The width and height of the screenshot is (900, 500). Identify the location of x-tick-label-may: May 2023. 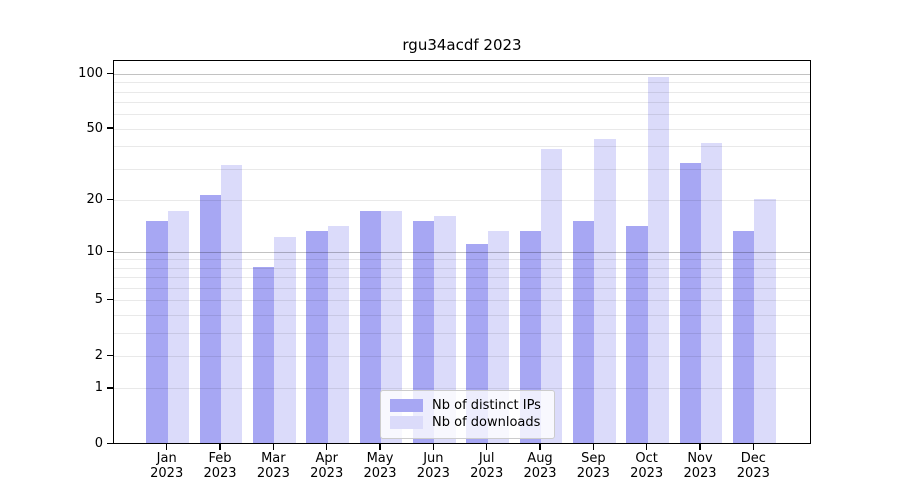
(380, 465).